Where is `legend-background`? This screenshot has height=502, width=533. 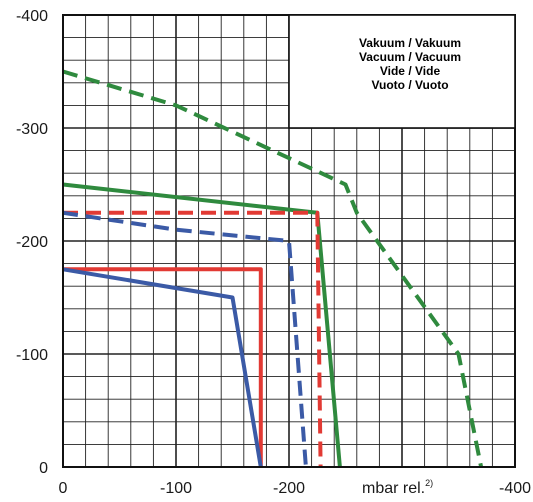
legend-background is located at coordinates (402, 71).